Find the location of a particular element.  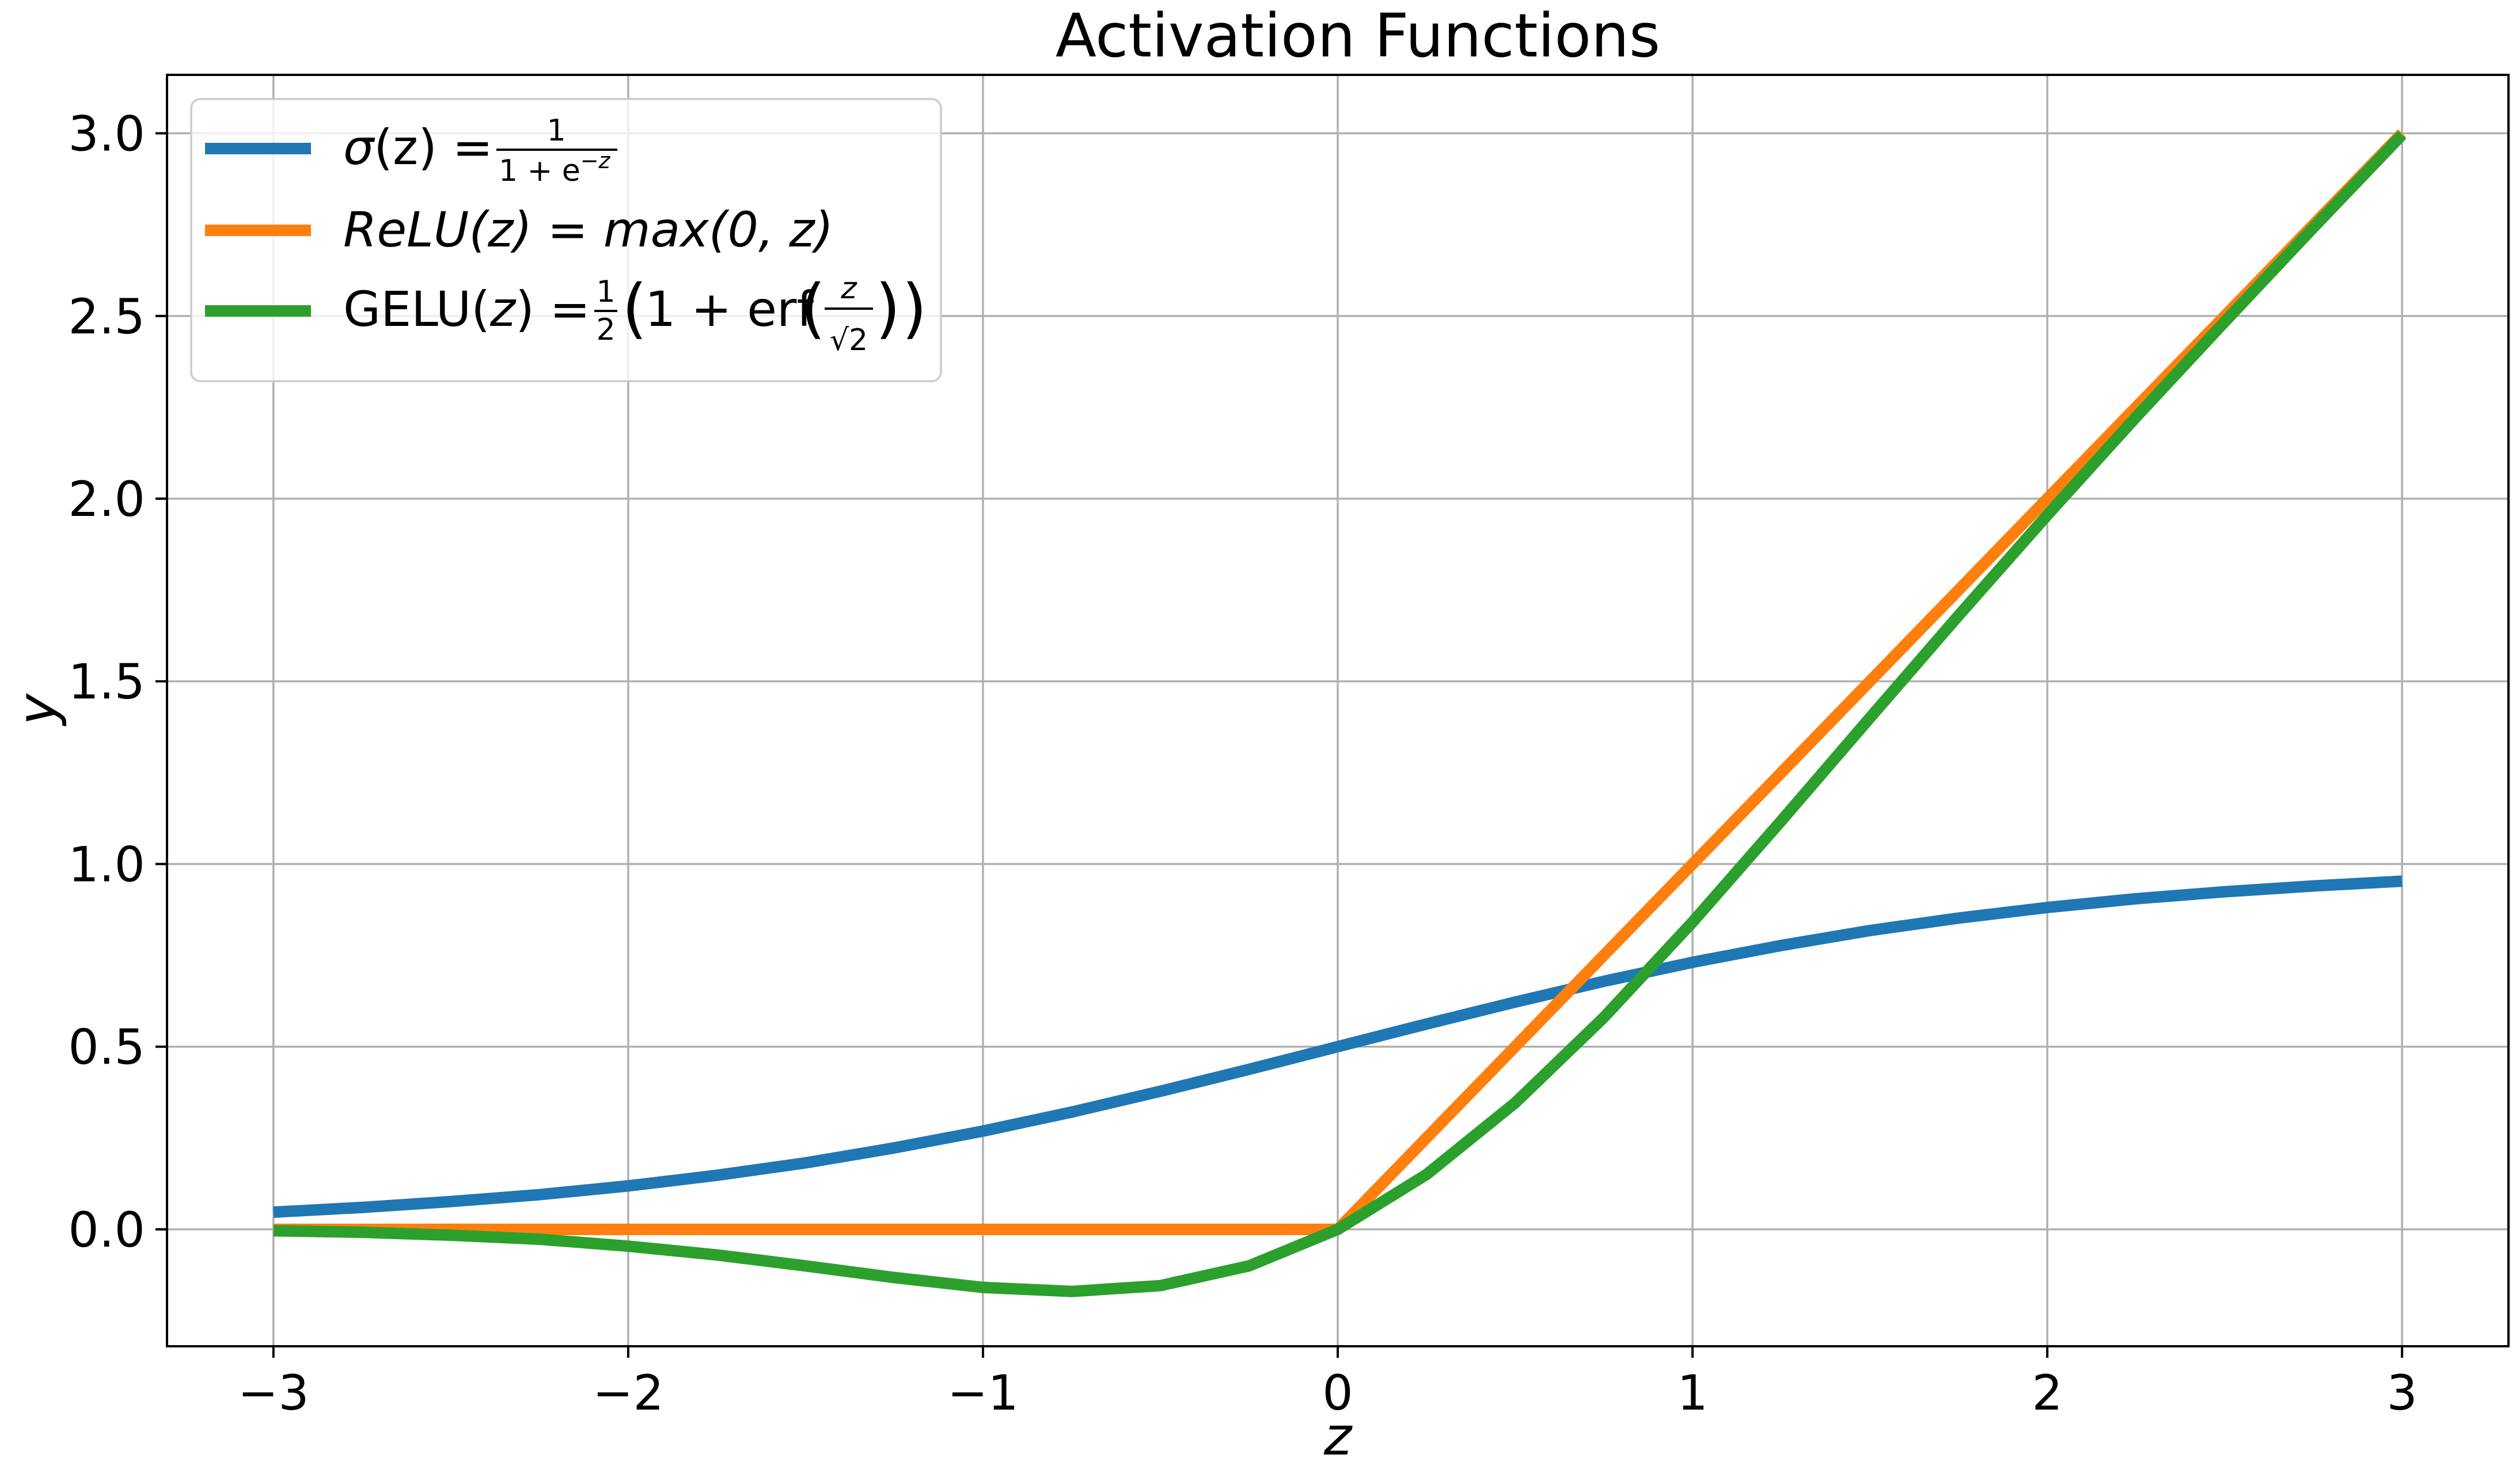

legend-box is located at coordinates (566, 240).